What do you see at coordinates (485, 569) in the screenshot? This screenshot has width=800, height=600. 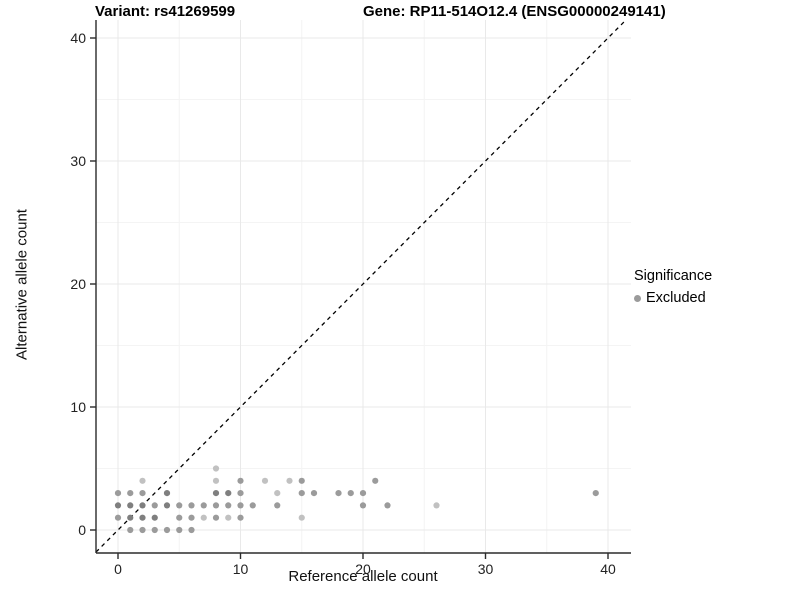 I see `x-tick-label: 30` at bounding box center [485, 569].